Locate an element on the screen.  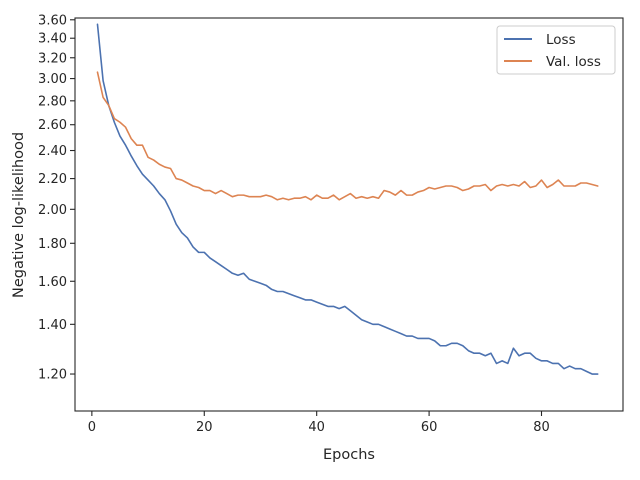
y-tick-label: 1.40 is located at coordinates (52, 325).